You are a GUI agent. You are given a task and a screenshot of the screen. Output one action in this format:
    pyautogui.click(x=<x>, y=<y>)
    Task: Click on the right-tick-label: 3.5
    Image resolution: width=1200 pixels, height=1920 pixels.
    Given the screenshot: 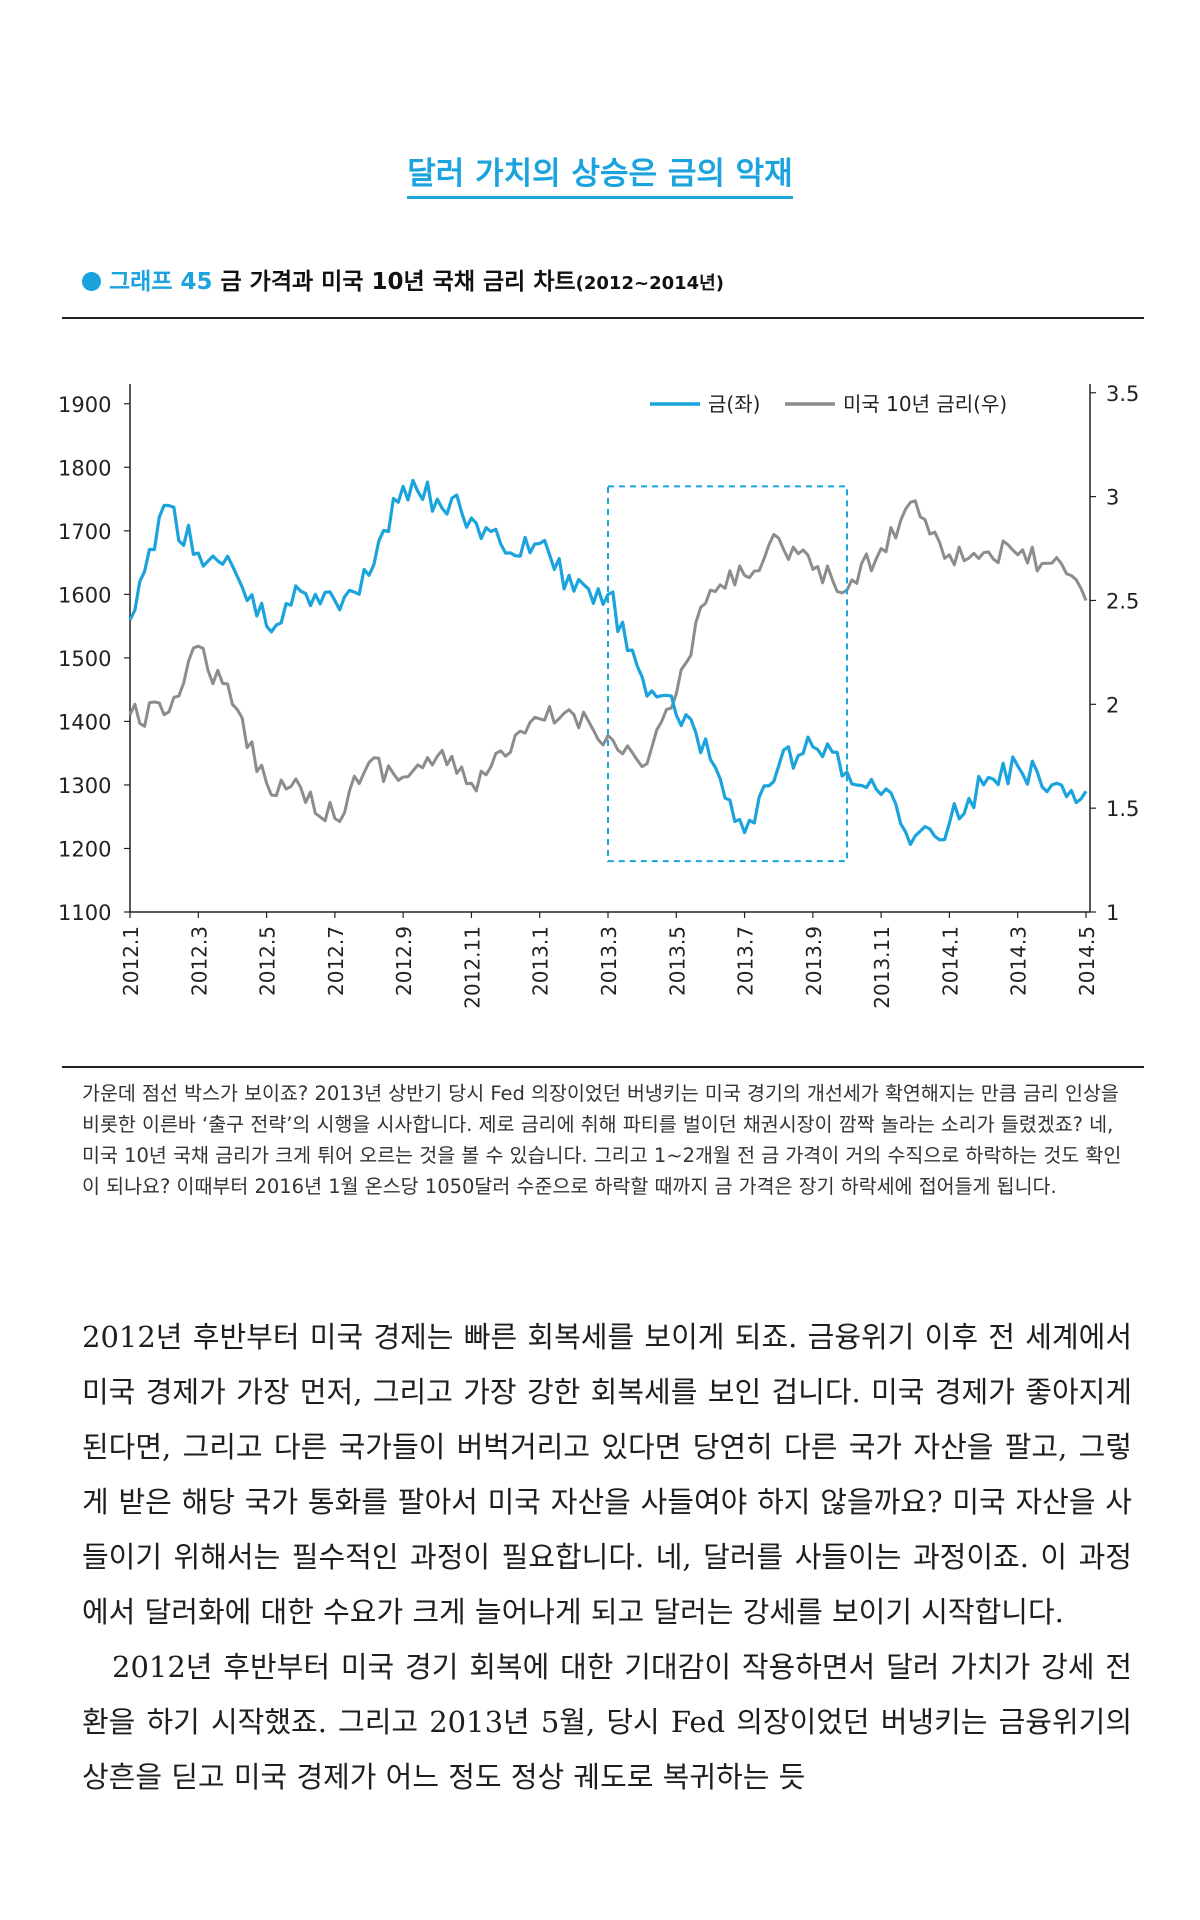 What is the action you would take?
    pyautogui.click(x=1122, y=394)
    